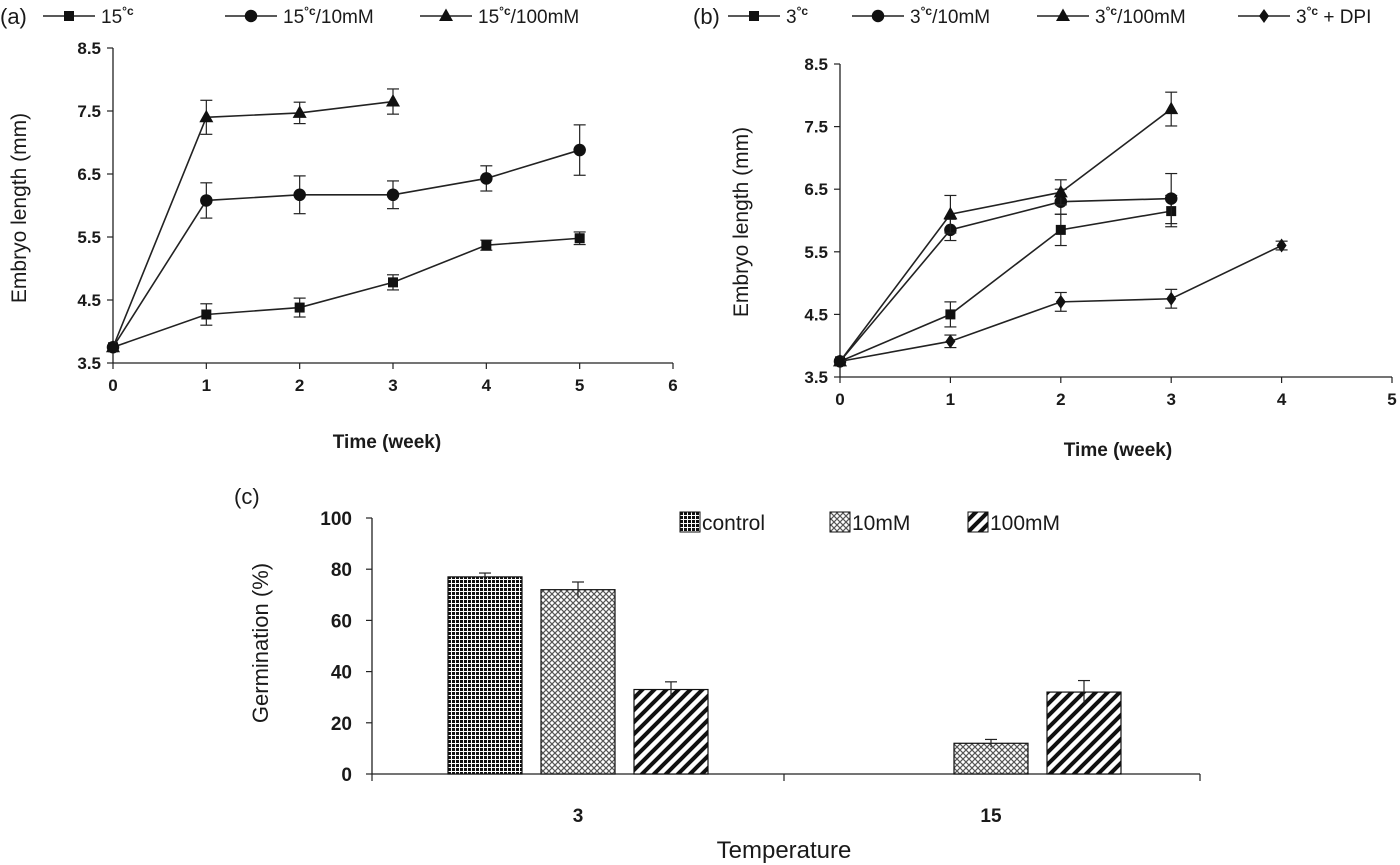  Describe the element at coordinates (1118, 450) in the screenshot. I see `panel-b-x-axis-title: Time (week)` at that location.